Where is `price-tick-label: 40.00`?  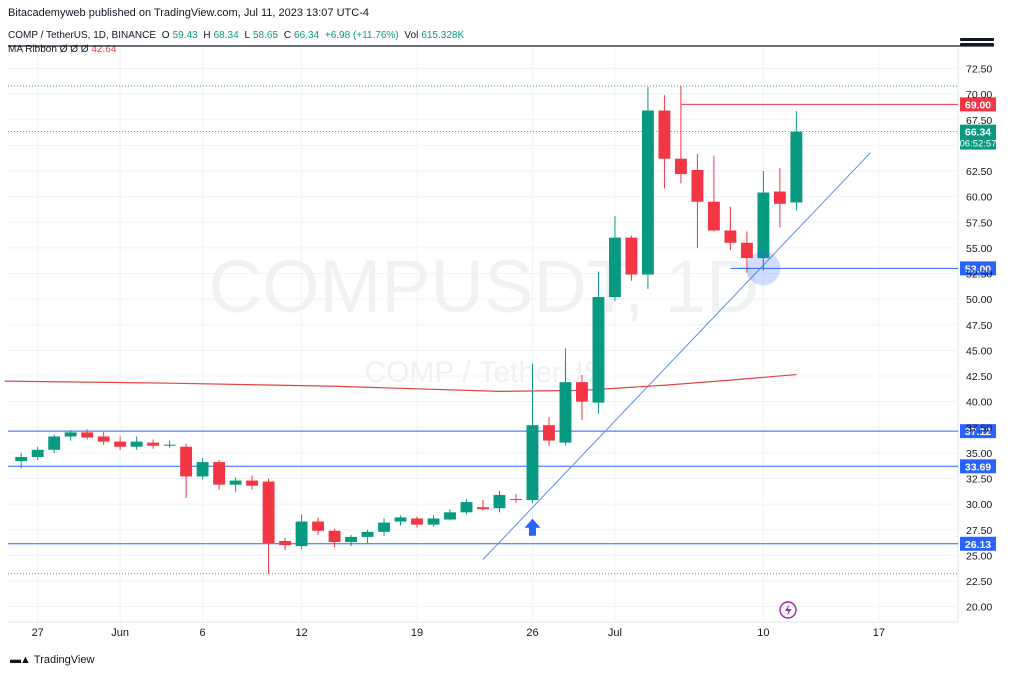
price-tick-label: 40.00 is located at coordinates (979, 403).